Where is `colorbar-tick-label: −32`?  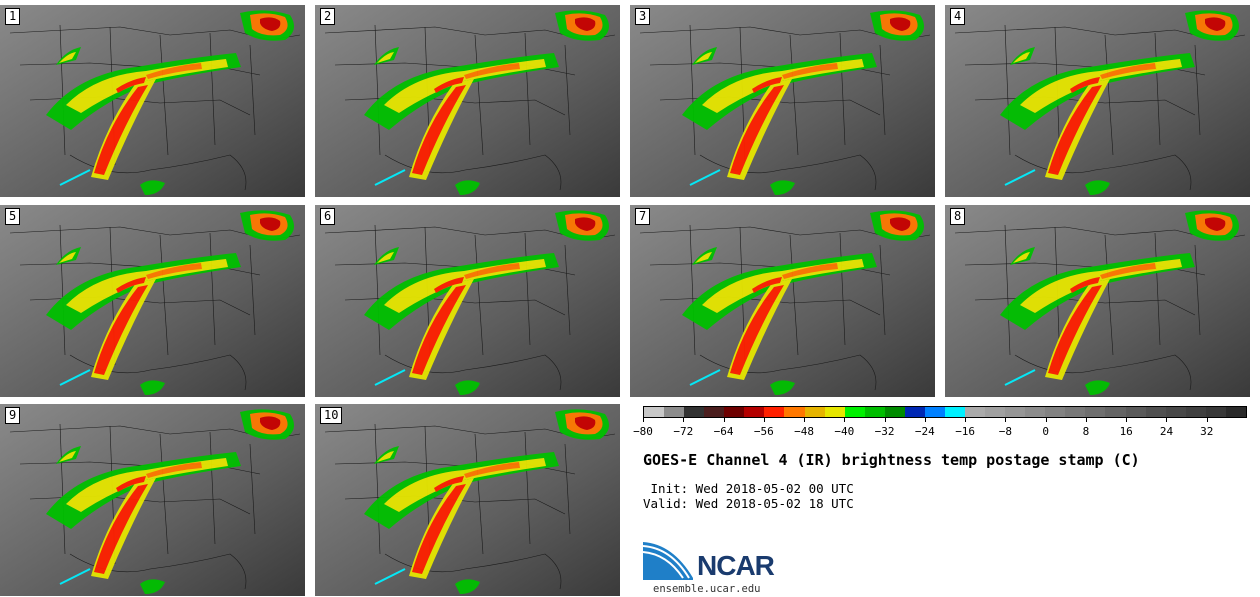 colorbar-tick-label: −32 is located at coordinates (884, 431).